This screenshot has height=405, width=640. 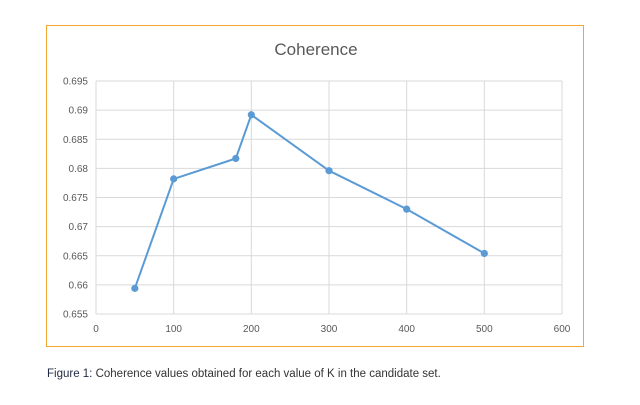 What do you see at coordinates (173, 329) in the screenshot?
I see `x-tick-label: 100` at bounding box center [173, 329].